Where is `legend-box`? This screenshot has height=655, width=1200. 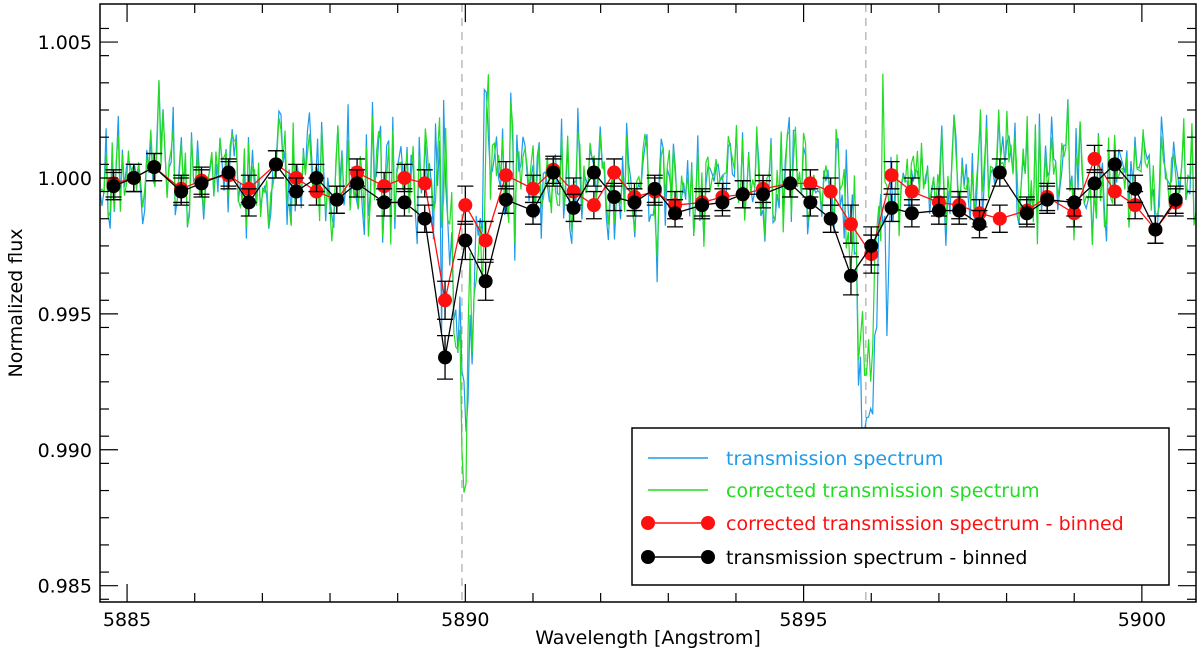
legend-box is located at coordinates (900, 506).